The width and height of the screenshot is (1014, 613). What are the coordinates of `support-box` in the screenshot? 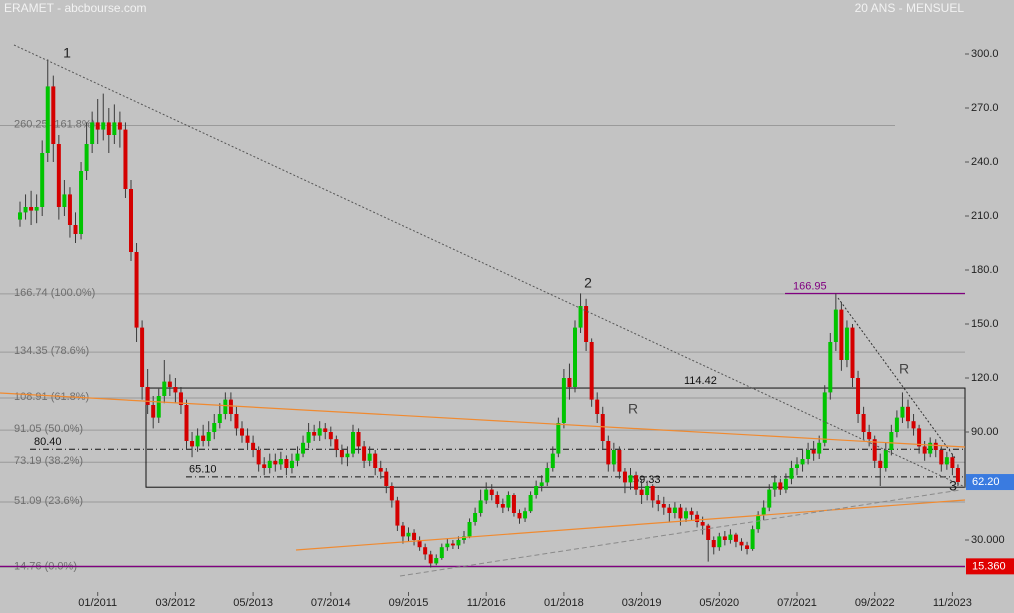 It's located at (990, 566).